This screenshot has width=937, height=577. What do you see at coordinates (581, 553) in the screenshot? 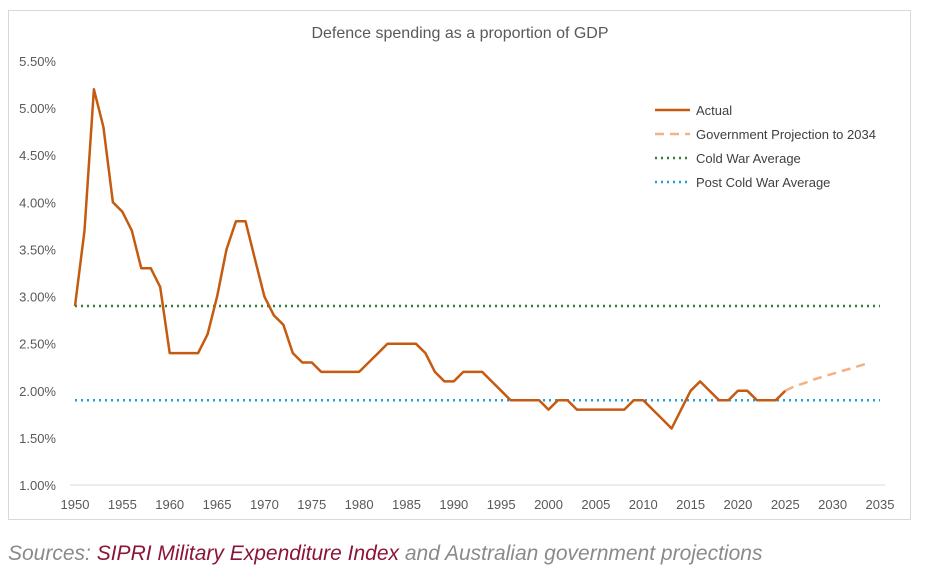
I see `caption-suffix: and Australian government projections` at bounding box center [581, 553].